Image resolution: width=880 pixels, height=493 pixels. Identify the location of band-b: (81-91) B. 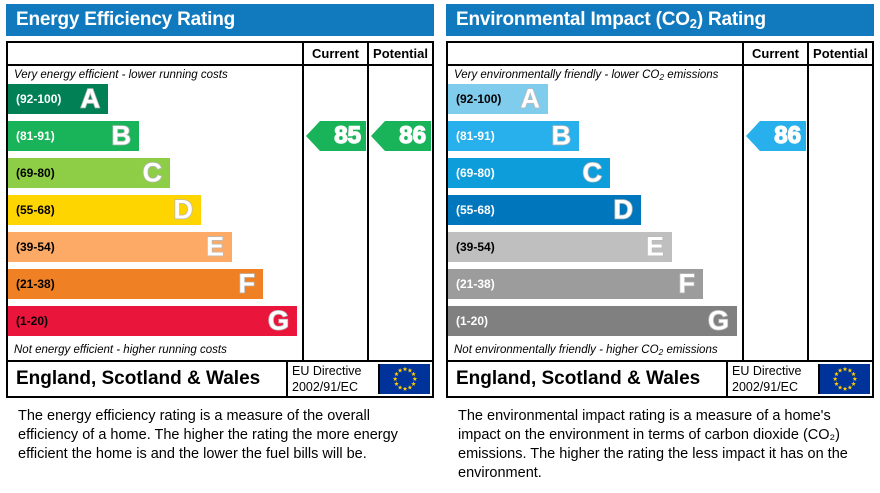
(73, 136).